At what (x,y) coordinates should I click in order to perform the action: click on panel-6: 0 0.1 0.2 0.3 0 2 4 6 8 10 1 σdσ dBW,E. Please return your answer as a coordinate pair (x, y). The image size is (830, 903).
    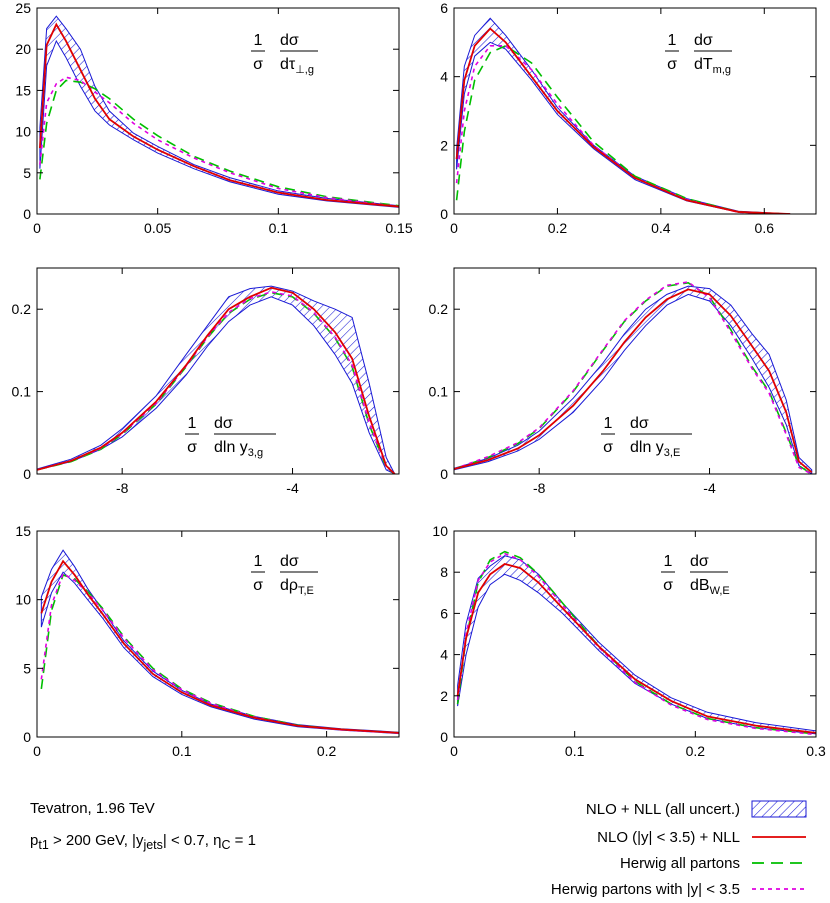
    Looking at the image, I should click on (629, 641).